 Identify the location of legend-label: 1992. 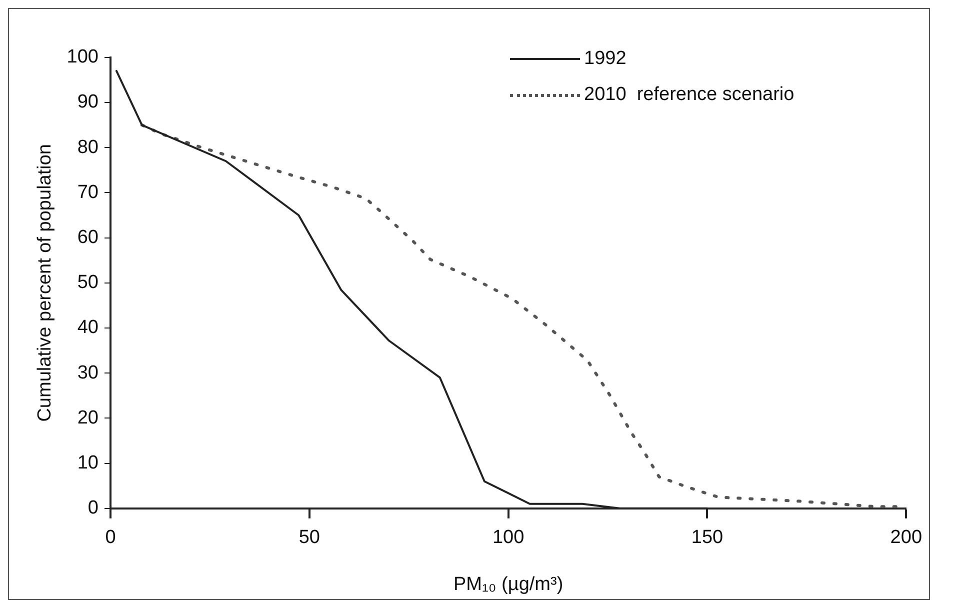
(605, 59).